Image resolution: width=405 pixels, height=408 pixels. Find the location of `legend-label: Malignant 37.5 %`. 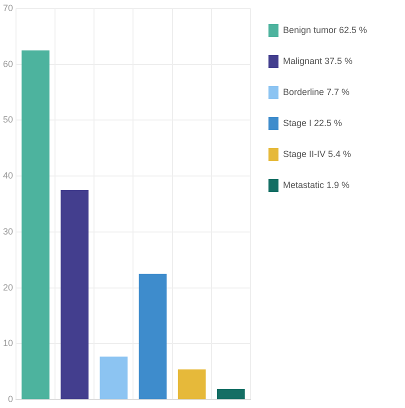

legend-label: Malignant 37.5 % is located at coordinates (317, 61).